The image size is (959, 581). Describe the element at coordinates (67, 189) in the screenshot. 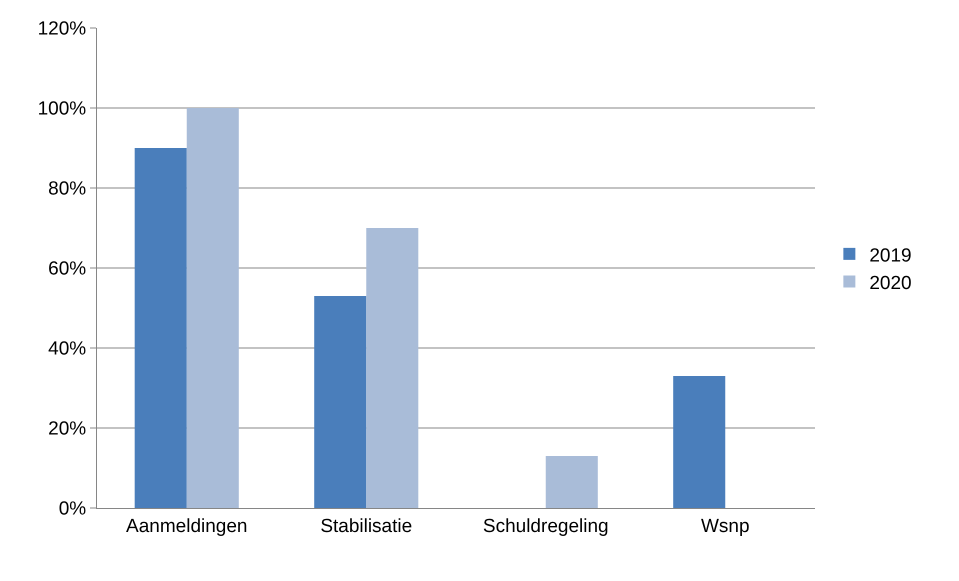

I see `y-tick-label: 80%` at that location.